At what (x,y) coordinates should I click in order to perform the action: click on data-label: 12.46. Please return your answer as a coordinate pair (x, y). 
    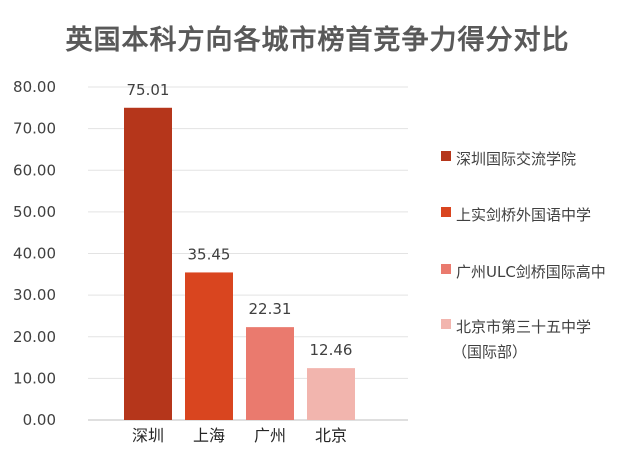
    Looking at the image, I should click on (331, 350).